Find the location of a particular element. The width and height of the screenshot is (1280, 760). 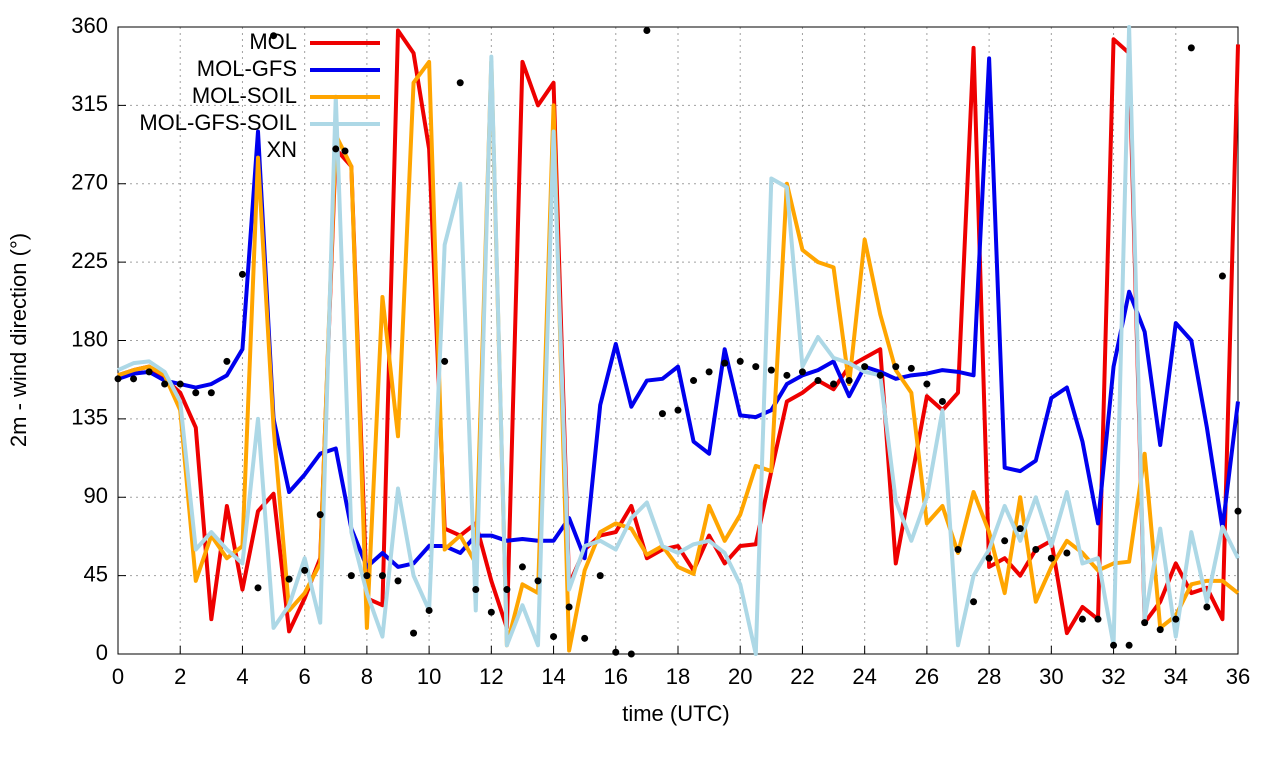

x-tick-label: 36 is located at coordinates (1238, 676).